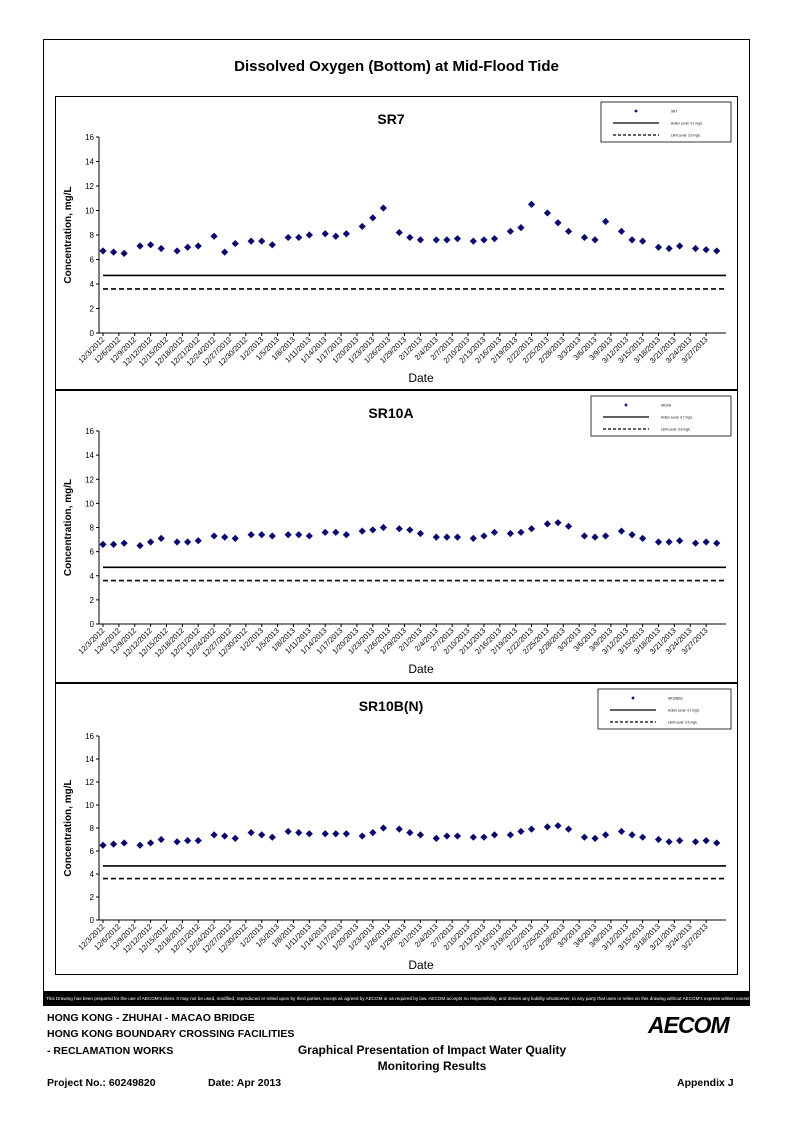 This screenshot has height=1122, width=794. Describe the element at coordinates (705, 1083) in the screenshot. I see `appendix-label: Appendix J` at that location.